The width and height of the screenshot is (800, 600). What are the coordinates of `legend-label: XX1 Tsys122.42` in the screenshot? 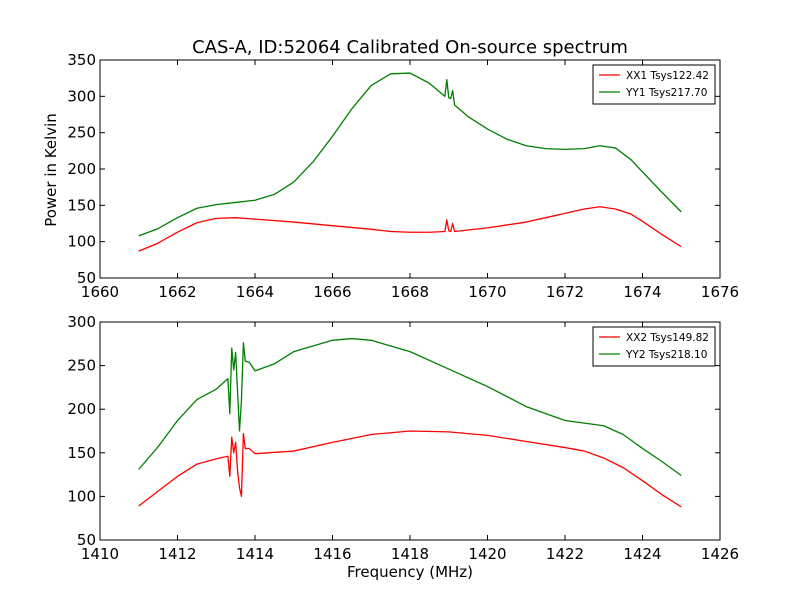 It's located at (667, 76).